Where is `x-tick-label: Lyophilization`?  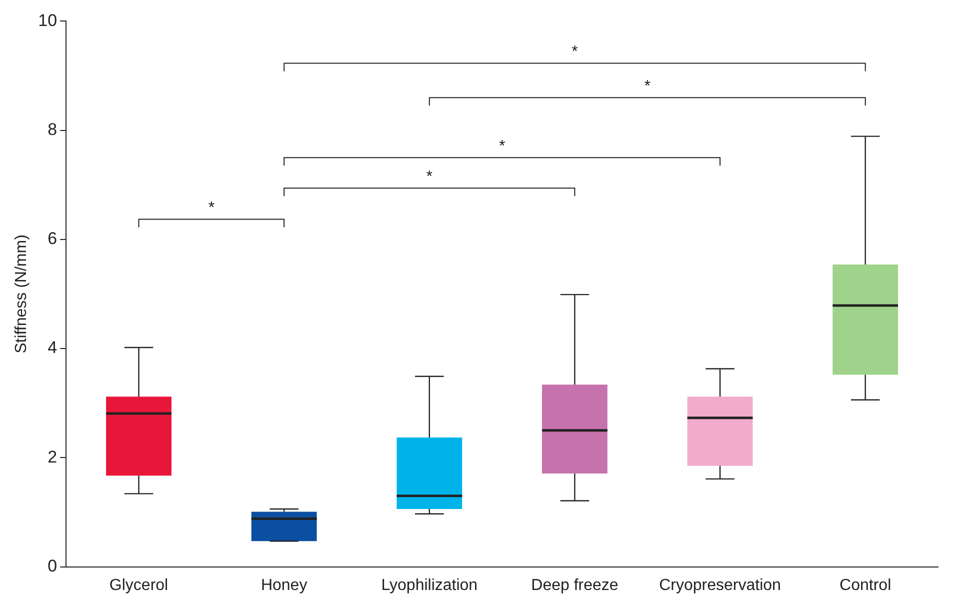
x-tick-label: Lyophilization is located at coordinates (429, 585).